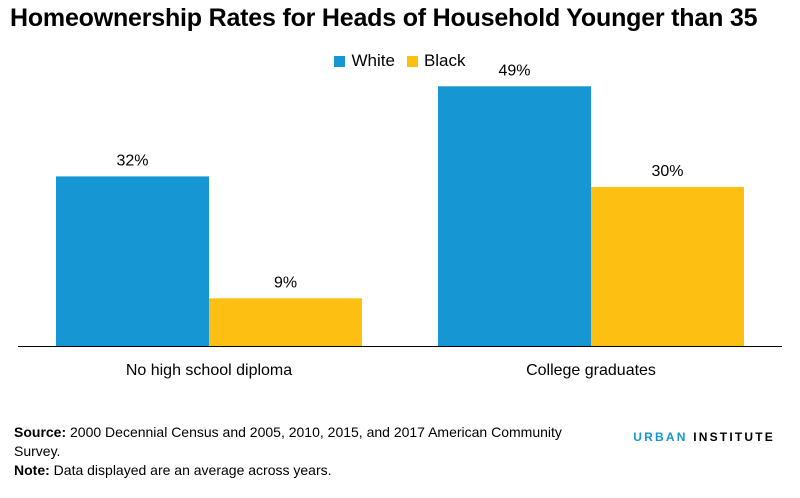  Describe the element at coordinates (285, 282) in the screenshot. I see `data-label-black-0: 9%` at that location.